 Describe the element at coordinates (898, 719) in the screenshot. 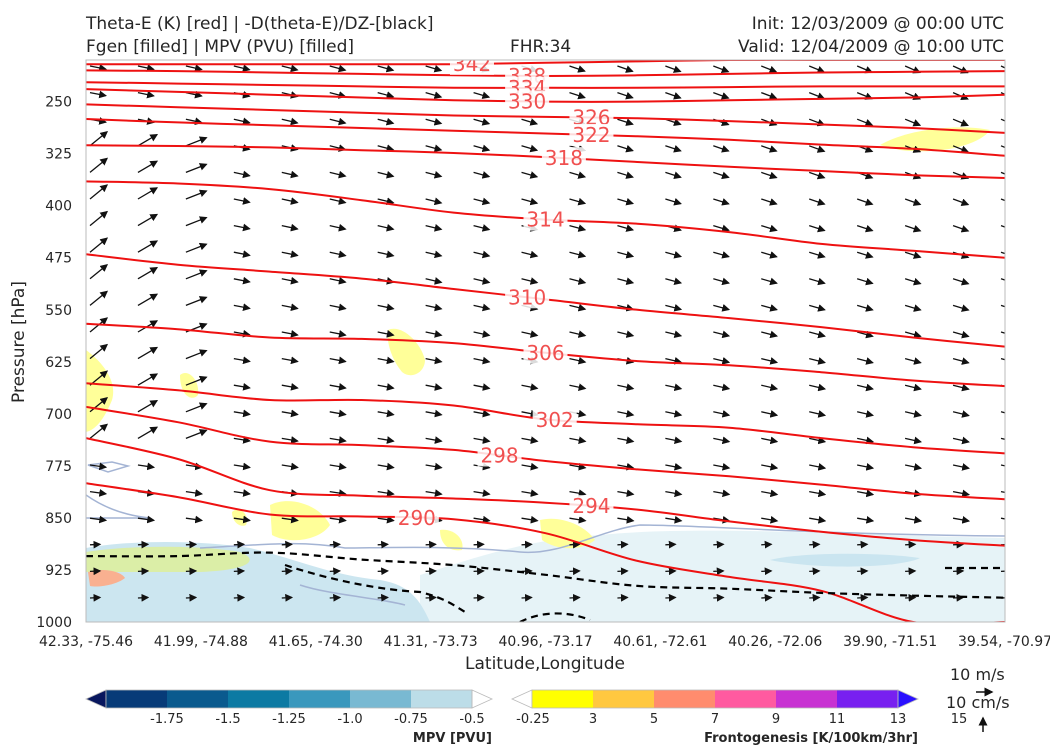

I see `colorbar-tick-label: 13` at that location.